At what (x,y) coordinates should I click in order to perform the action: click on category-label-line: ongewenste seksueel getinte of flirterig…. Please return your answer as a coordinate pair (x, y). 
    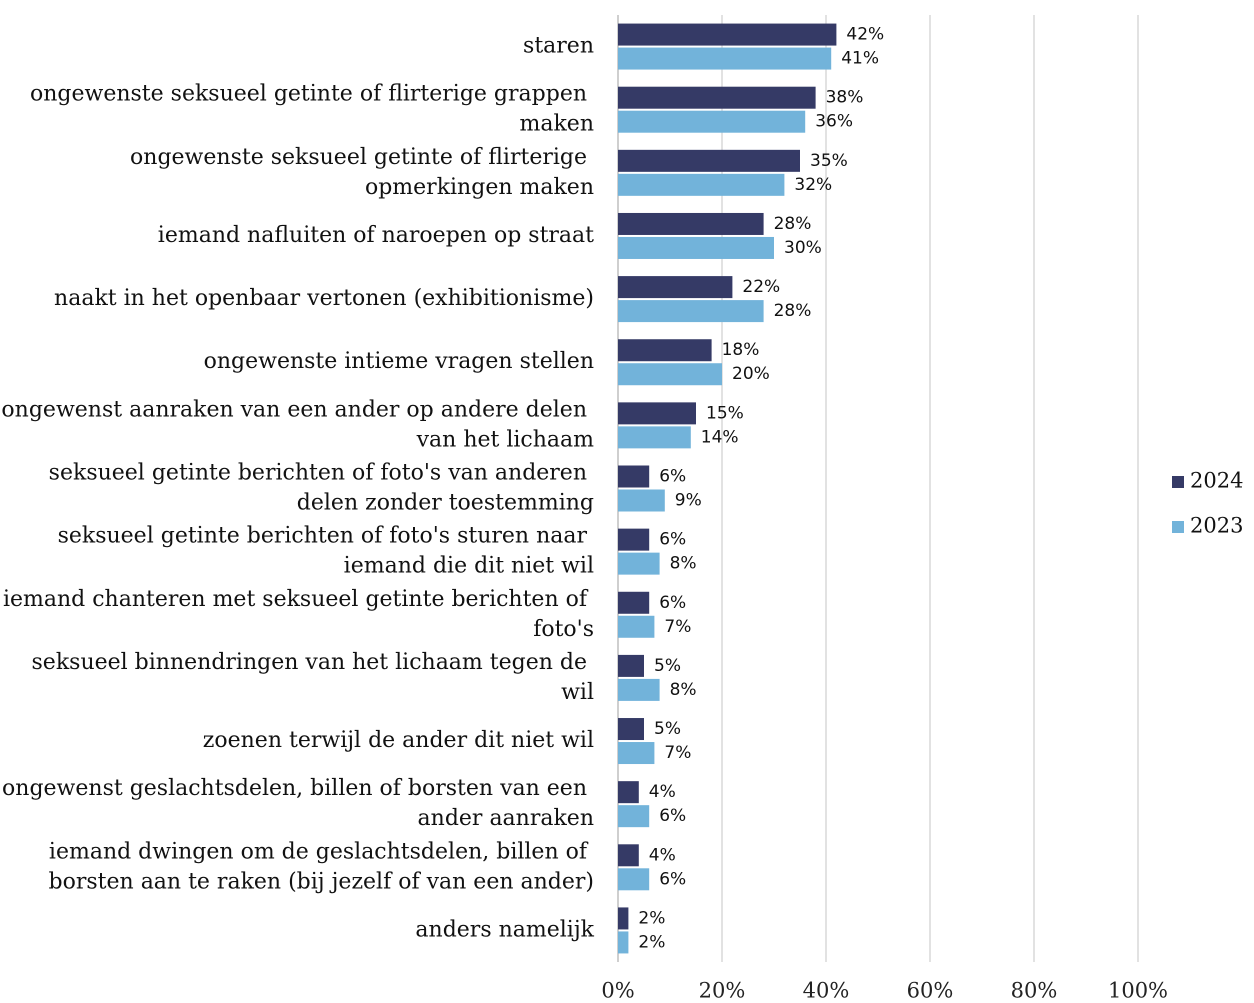
    Looking at the image, I should click on (362, 157).